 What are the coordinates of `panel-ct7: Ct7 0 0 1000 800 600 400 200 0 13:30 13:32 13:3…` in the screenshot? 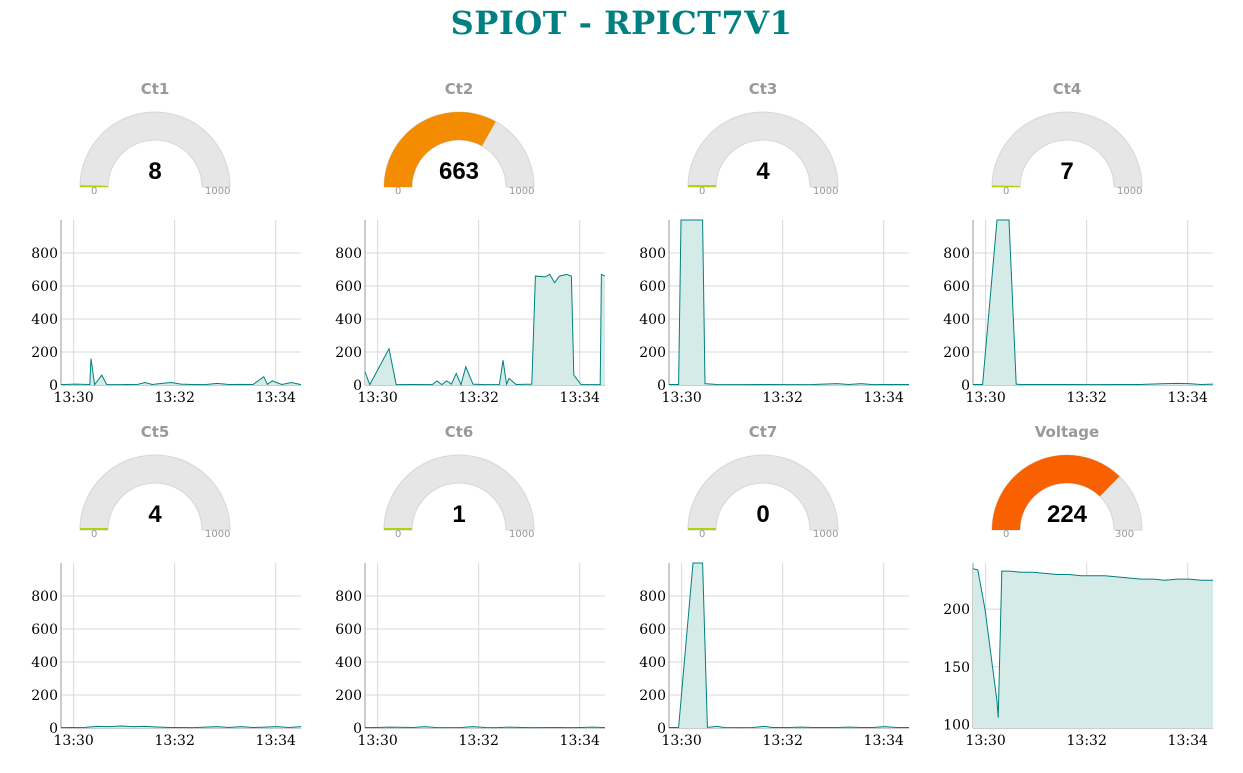 It's located at (763, 594).